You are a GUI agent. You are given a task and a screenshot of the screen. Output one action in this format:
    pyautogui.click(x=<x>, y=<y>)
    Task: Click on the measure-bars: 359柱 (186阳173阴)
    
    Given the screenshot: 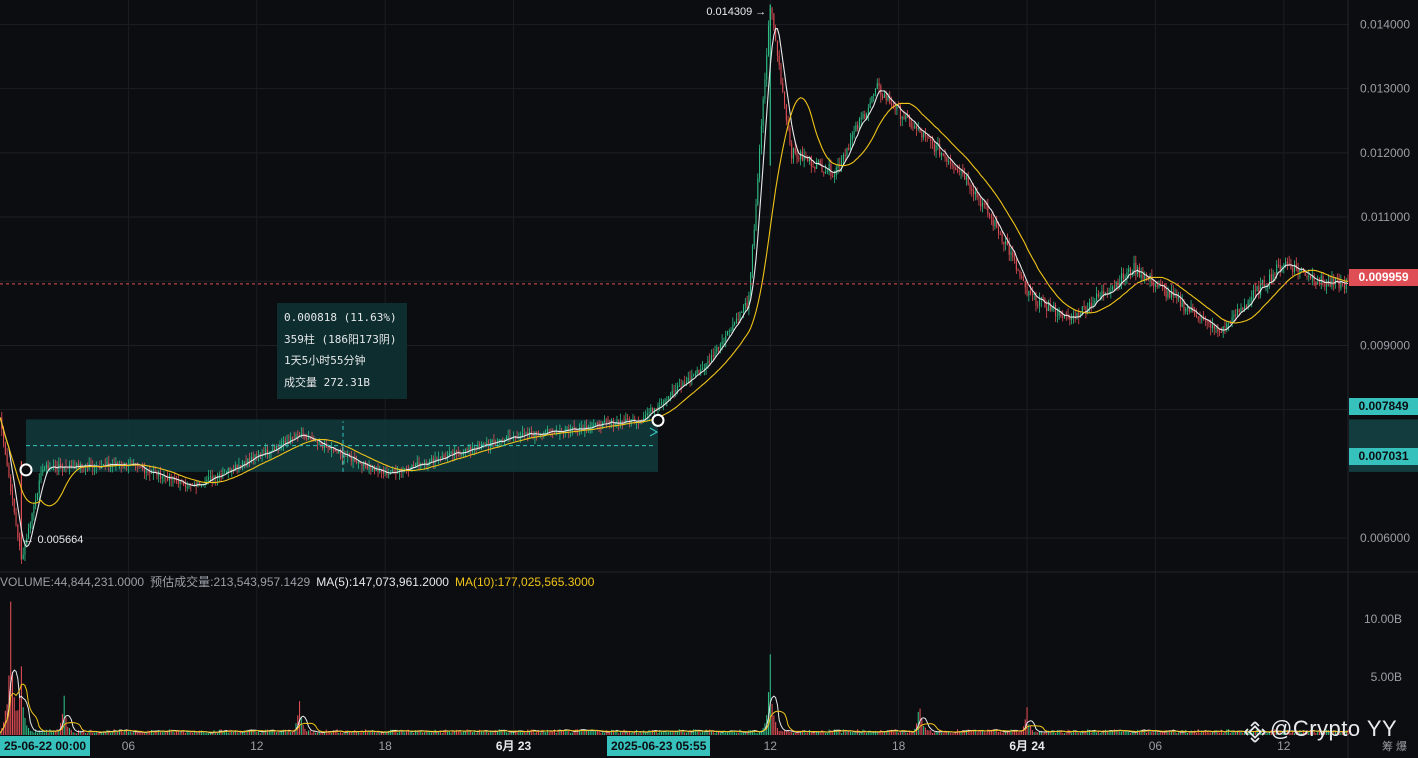 What is the action you would take?
    pyautogui.click(x=340, y=339)
    